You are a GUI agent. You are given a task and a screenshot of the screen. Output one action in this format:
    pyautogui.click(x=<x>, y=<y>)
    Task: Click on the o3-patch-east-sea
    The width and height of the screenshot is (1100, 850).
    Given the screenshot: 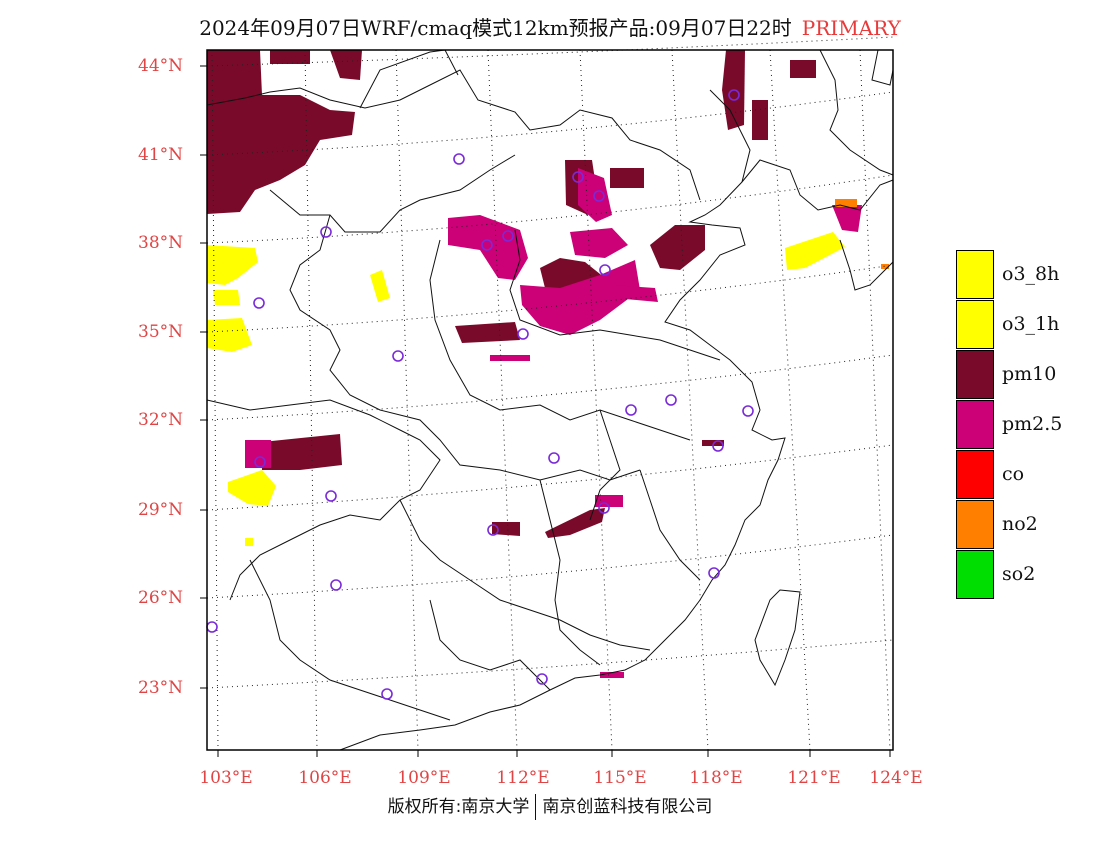 What is the action you would take?
    pyautogui.click(x=815, y=251)
    